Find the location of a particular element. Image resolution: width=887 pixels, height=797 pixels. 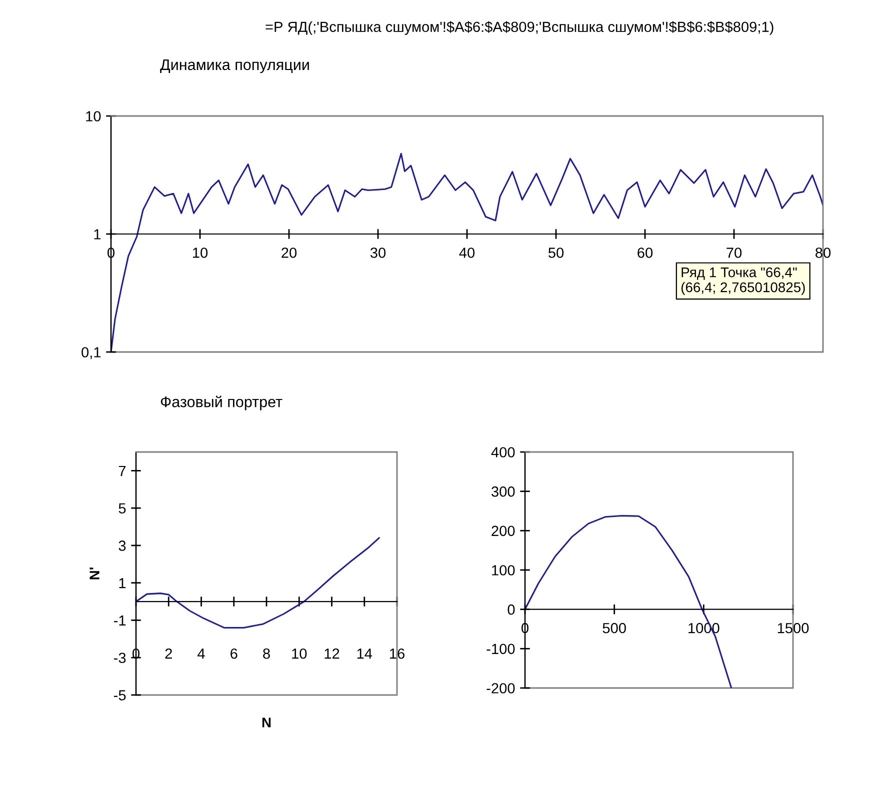

y-tick-label: -3 is located at coordinates (120, 658).